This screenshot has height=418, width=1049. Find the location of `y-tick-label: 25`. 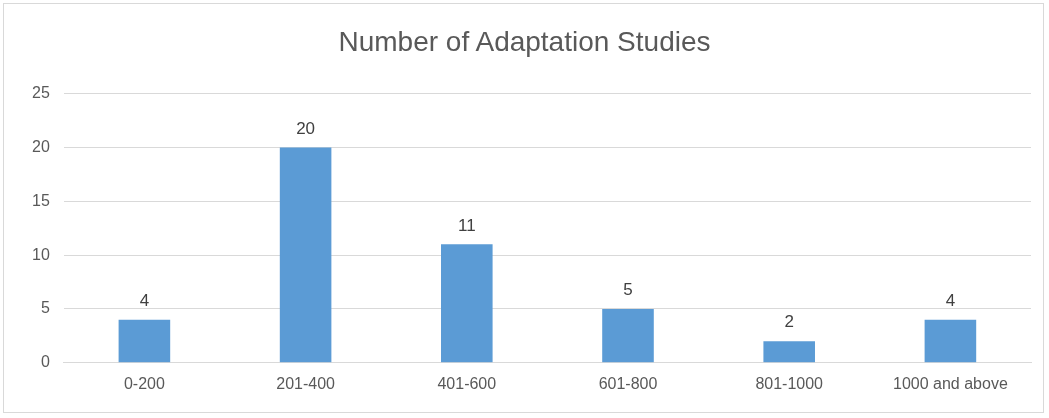

y-tick-label: 25 is located at coordinates (41, 93).